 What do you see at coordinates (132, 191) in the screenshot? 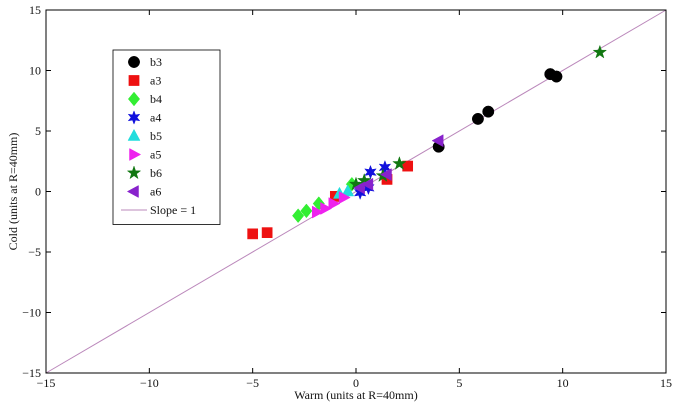
I see `legend-marker-a6` at bounding box center [132, 191].